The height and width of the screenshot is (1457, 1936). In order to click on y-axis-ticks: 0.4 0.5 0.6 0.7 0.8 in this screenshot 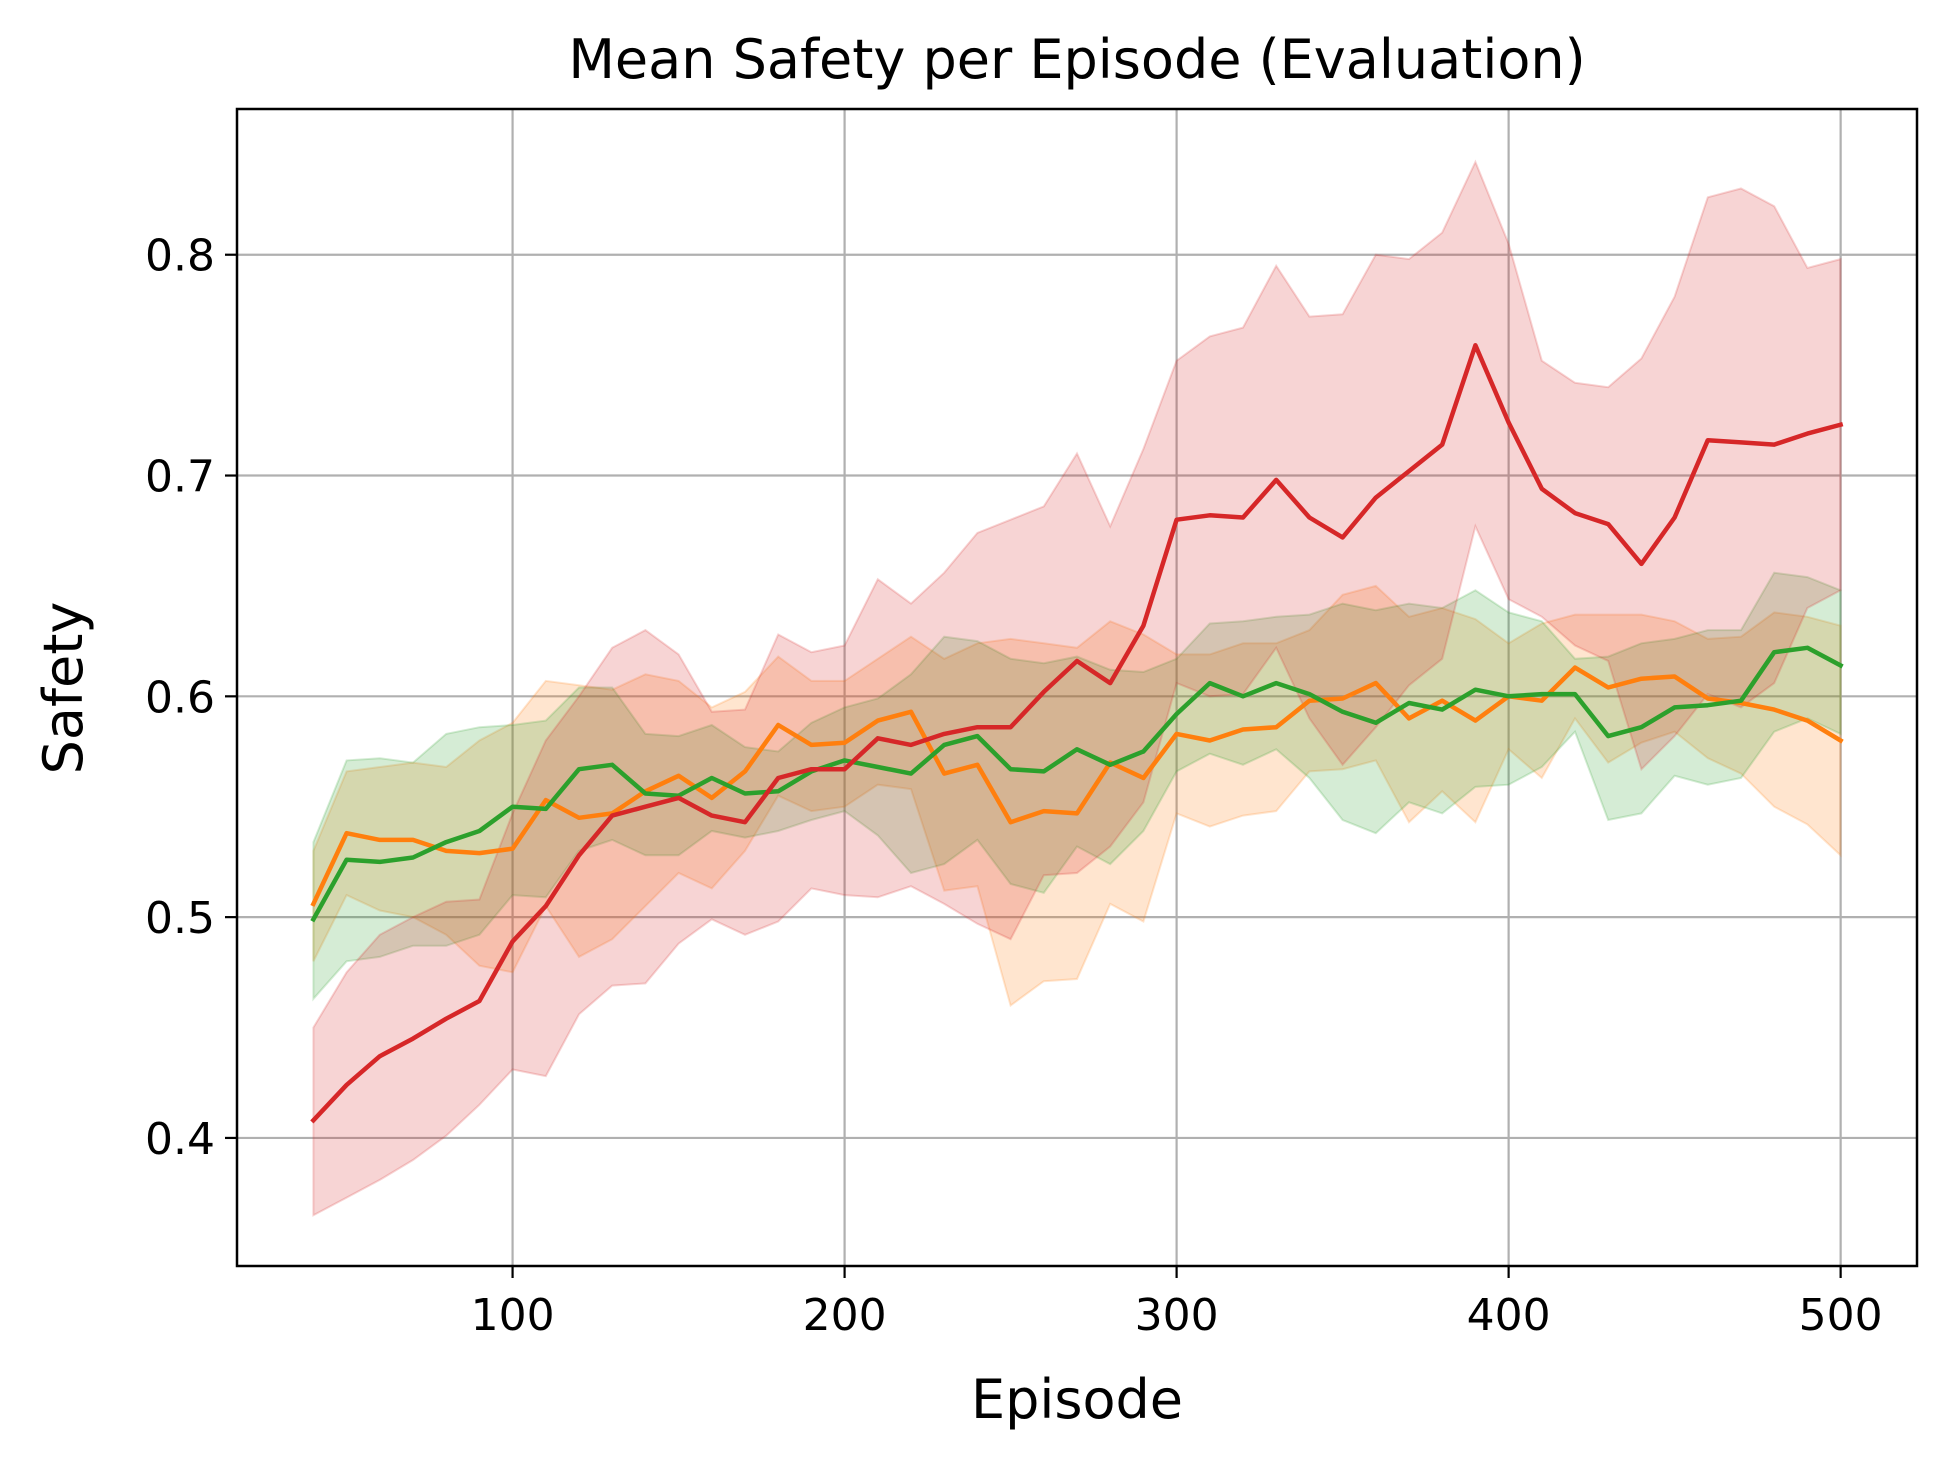, I will do `click(191, 698)`.